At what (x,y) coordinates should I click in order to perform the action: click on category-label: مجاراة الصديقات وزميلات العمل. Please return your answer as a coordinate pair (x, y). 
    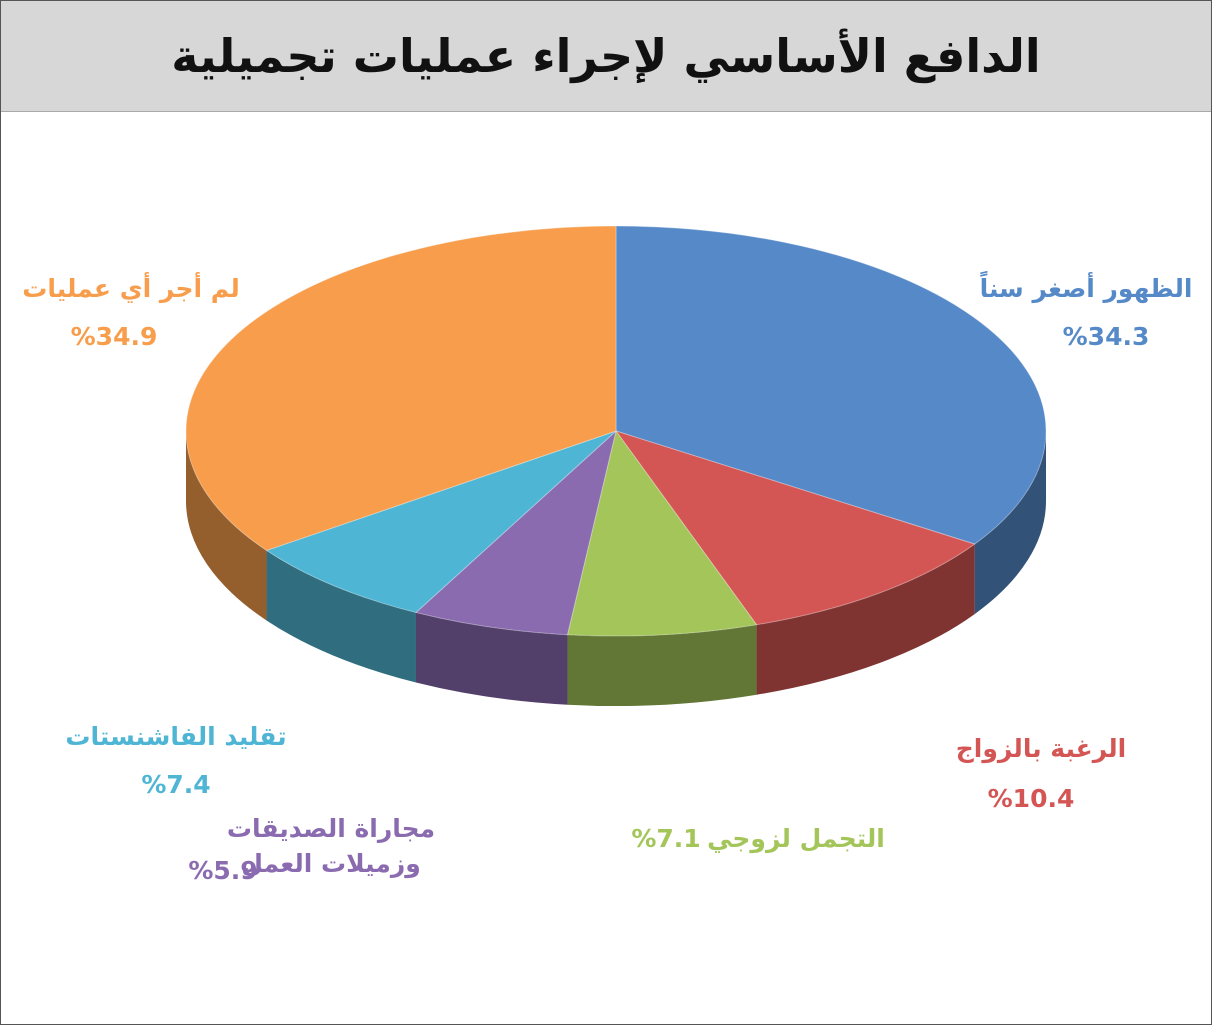
    Looking at the image, I should click on (331, 846).